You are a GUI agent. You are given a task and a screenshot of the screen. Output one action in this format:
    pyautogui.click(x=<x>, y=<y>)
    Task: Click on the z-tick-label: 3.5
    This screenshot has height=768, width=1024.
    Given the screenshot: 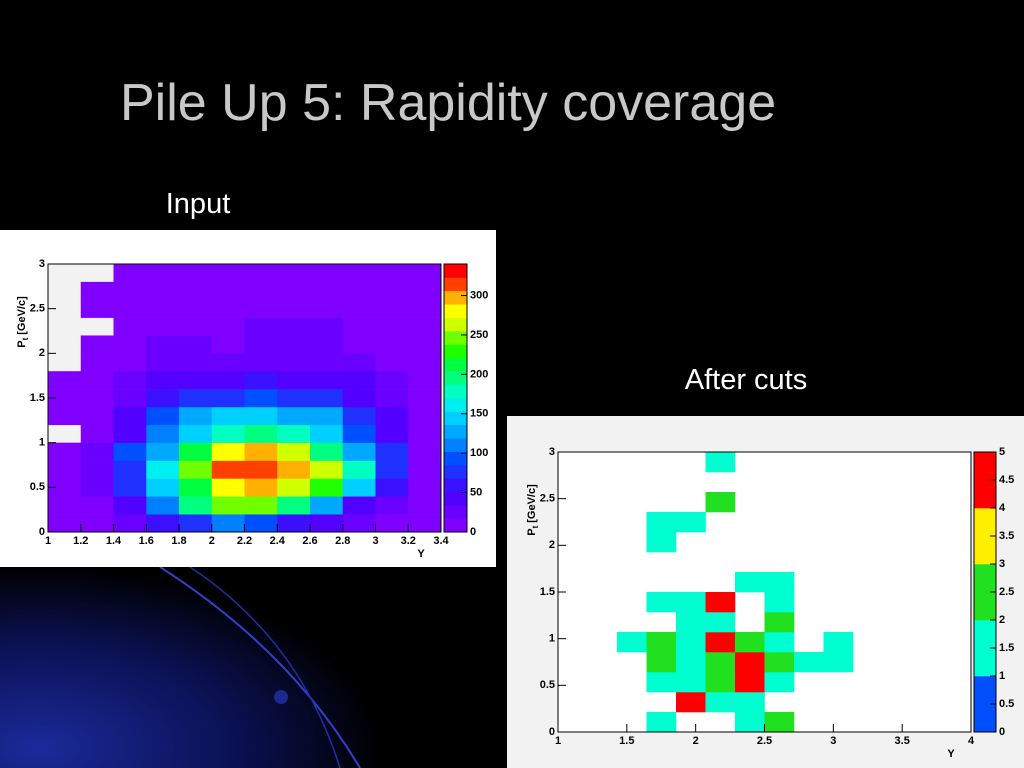 What is the action you would take?
    pyautogui.click(x=1006, y=536)
    